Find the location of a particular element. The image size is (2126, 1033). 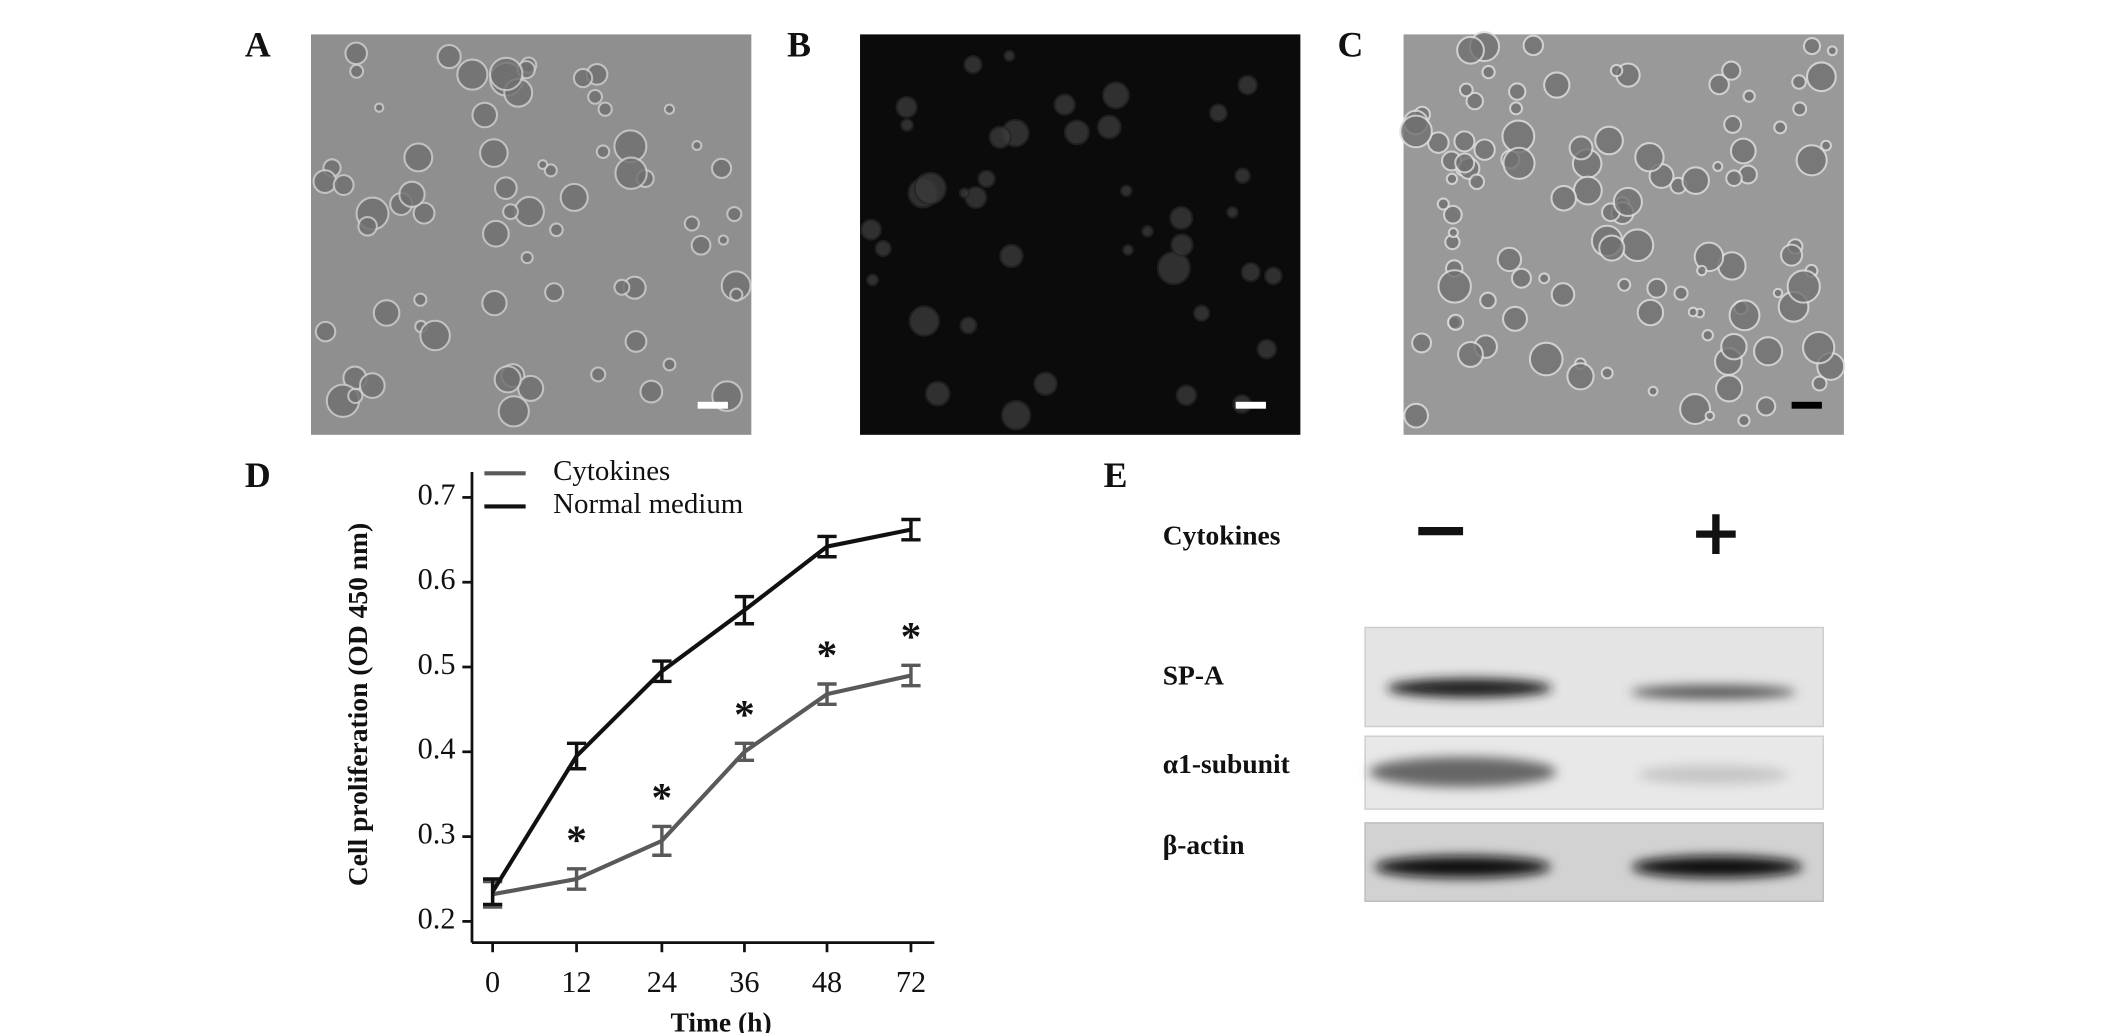

band-label: β-actin is located at coordinates (1204, 844).